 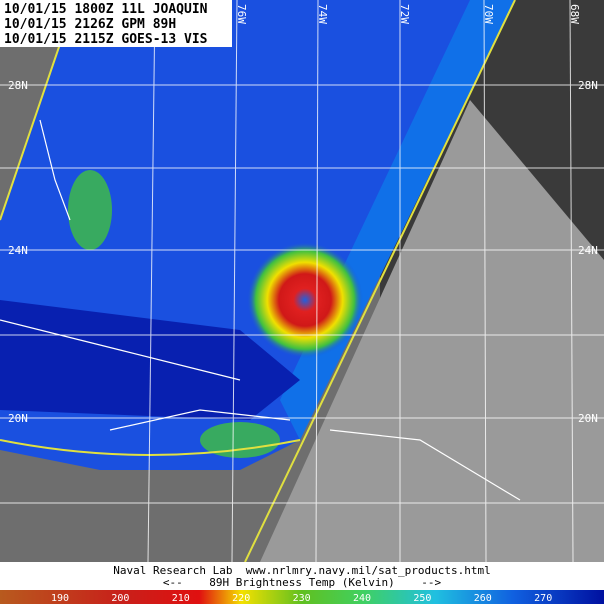 What do you see at coordinates (322, 14) in the screenshot?
I see `lon-label: 74W` at bounding box center [322, 14].